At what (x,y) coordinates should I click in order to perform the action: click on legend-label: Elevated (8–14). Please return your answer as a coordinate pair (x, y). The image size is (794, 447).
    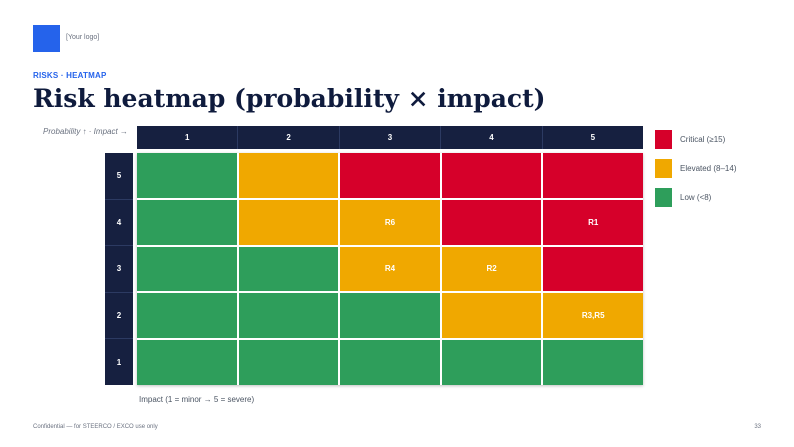
    Looking at the image, I should click on (708, 168).